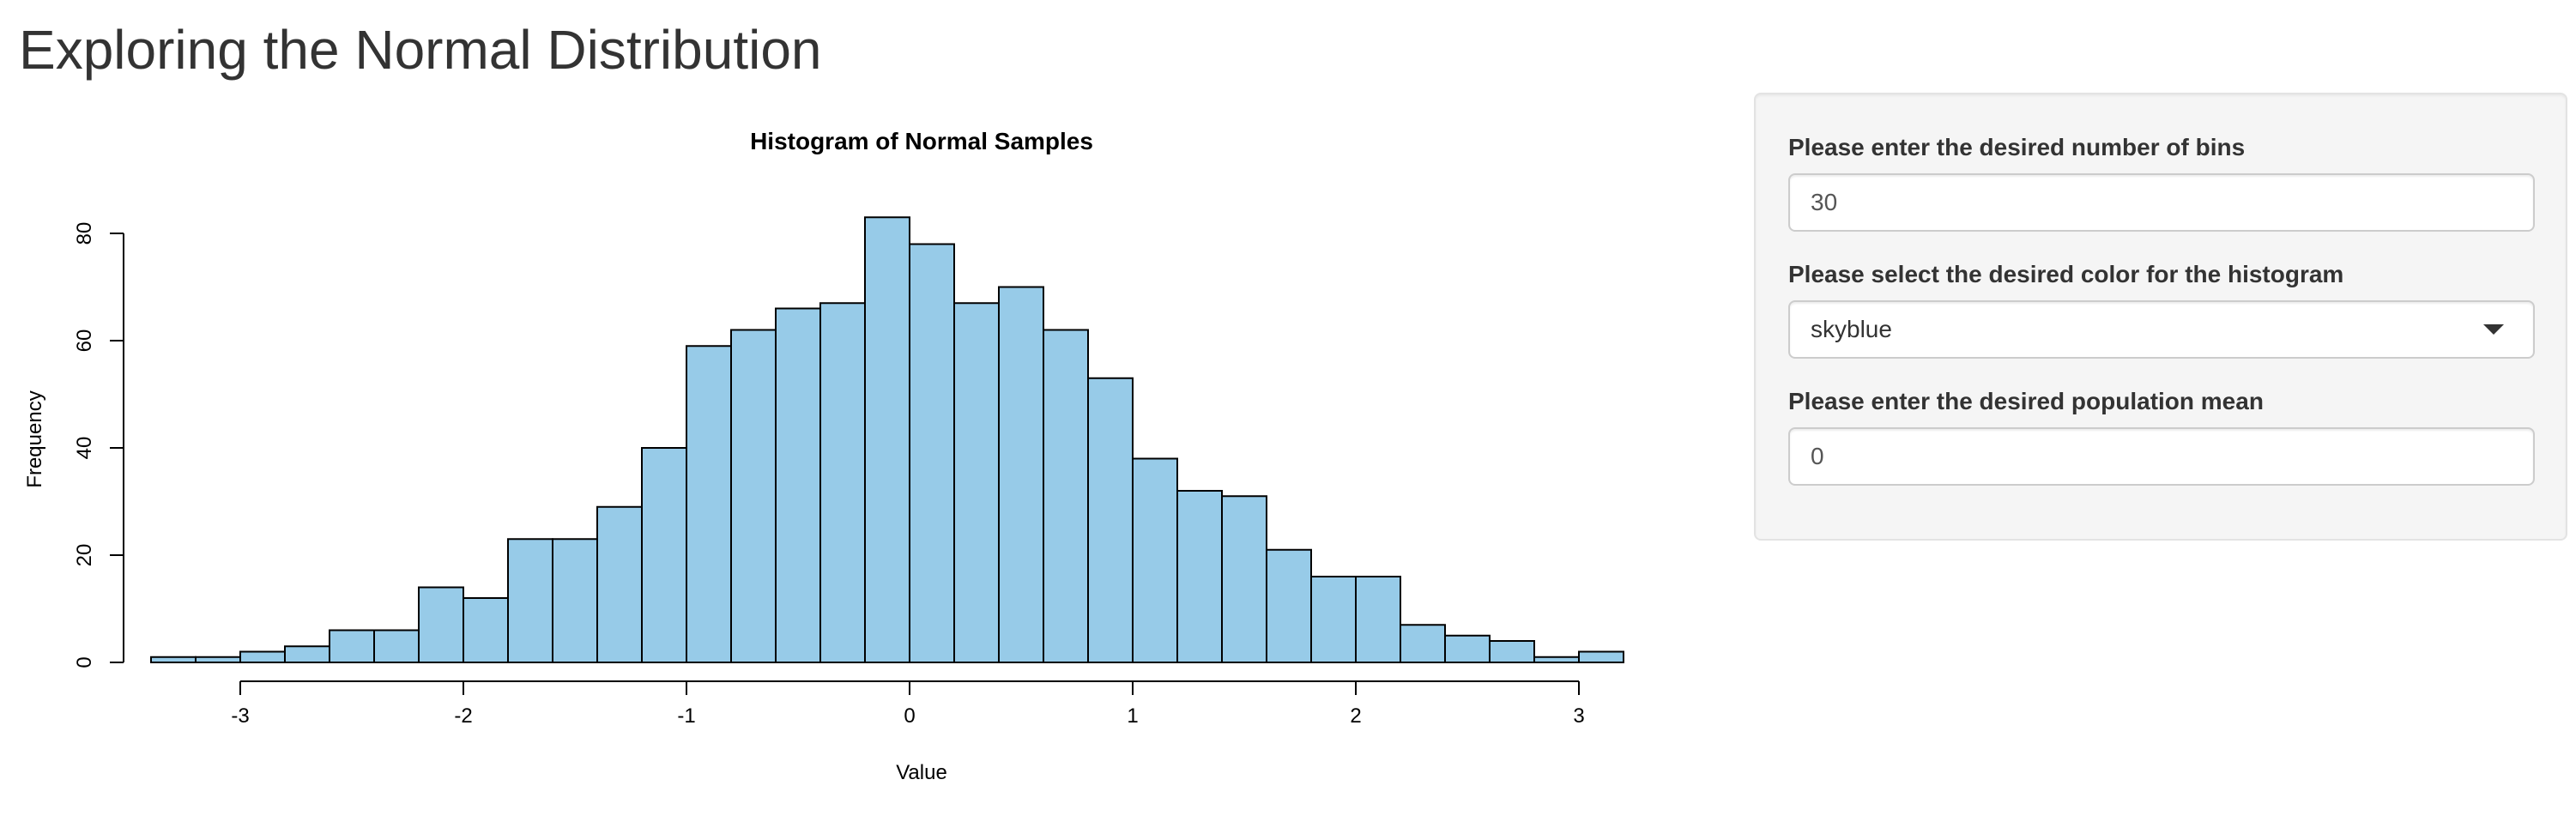  I want to click on color-select-value: skyblue, so click(1851, 329).